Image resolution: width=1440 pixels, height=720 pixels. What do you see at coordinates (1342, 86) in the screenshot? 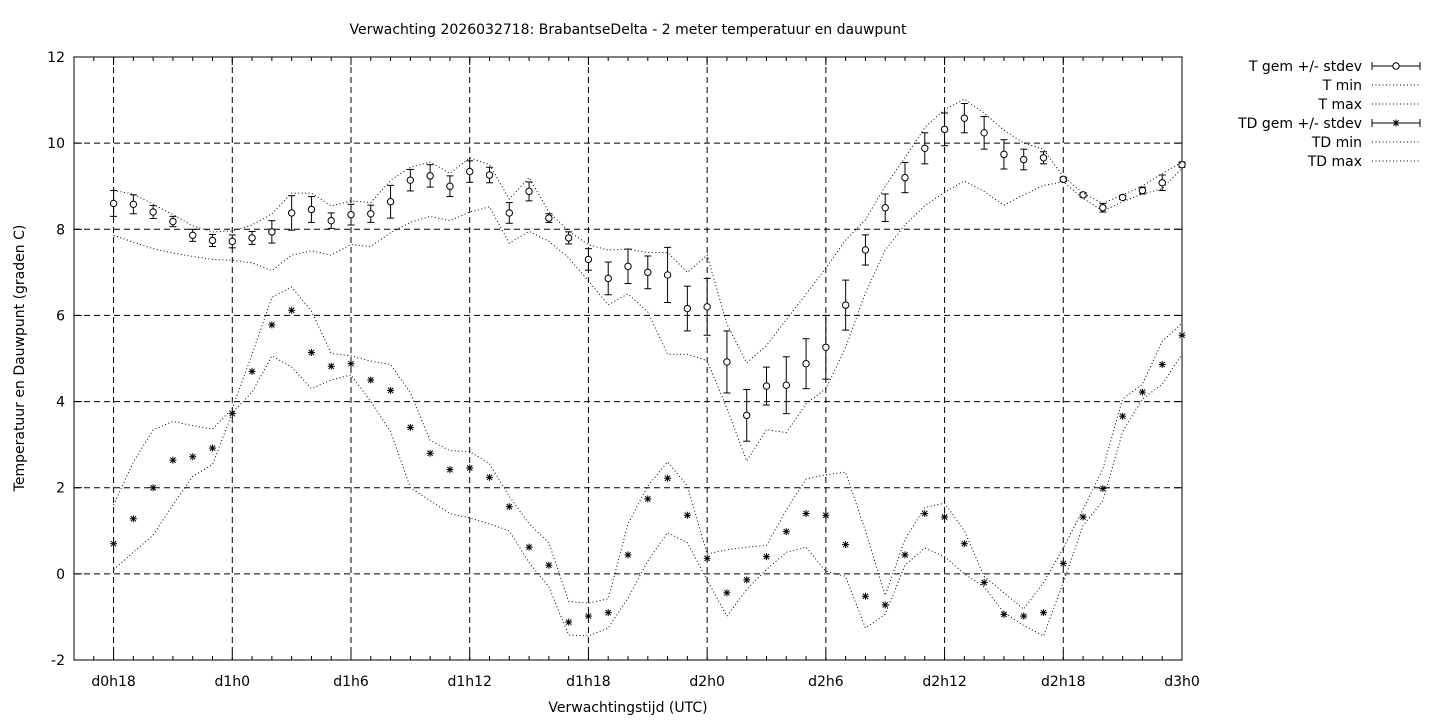
I see `legend-label: T min` at bounding box center [1342, 86].